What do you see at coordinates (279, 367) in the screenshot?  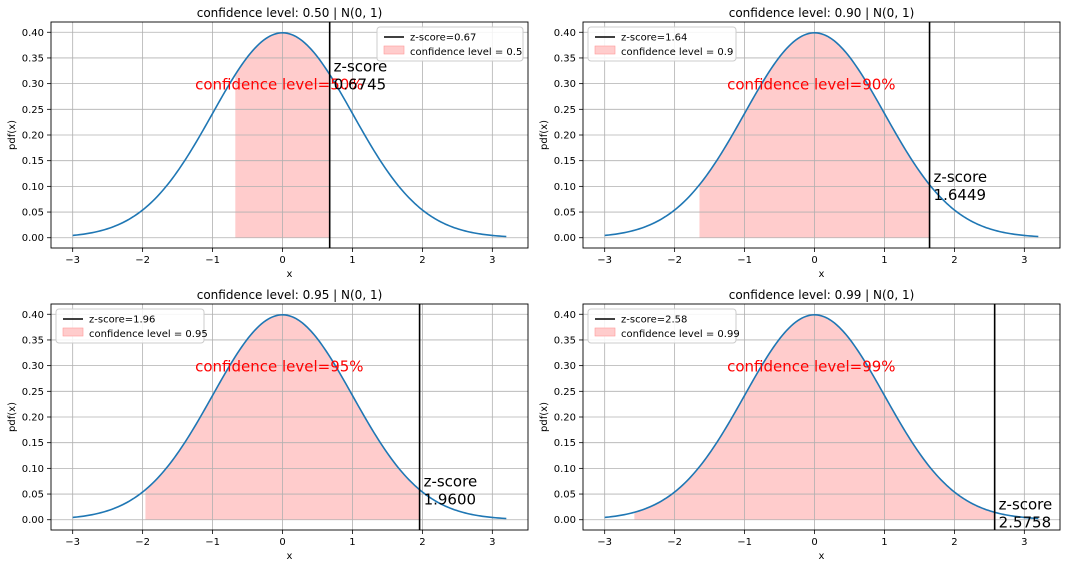 I see `confidence-annotation: confidence level=95%` at bounding box center [279, 367].